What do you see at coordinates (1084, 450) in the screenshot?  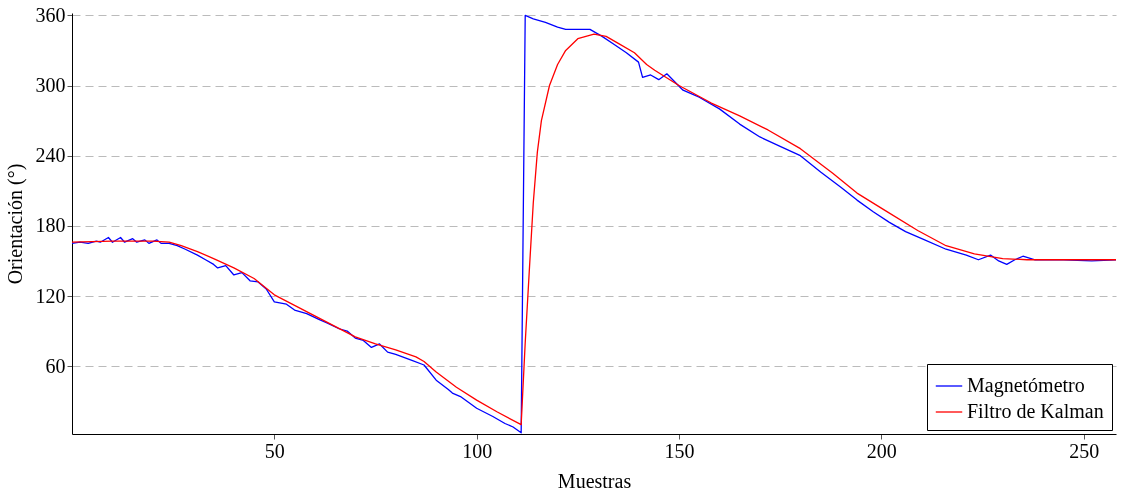 I see `x-tick-label: 250` at bounding box center [1084, 450].